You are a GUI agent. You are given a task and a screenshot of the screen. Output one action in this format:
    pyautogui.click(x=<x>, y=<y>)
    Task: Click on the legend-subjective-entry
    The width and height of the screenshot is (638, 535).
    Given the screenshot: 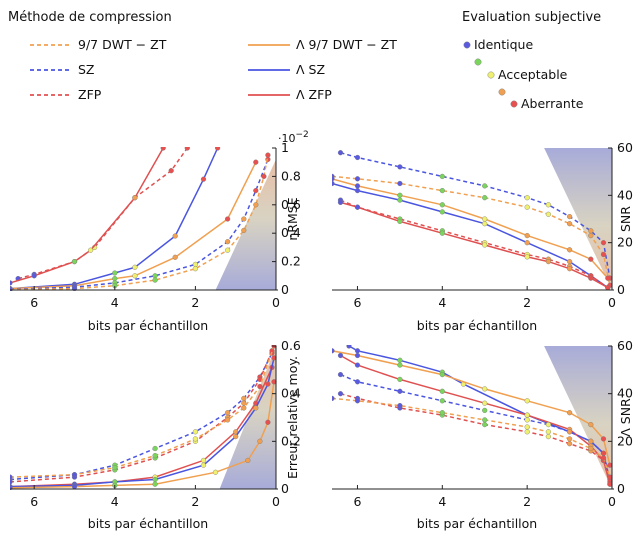 What is the action you would take?
    pyautogui.click(x=502, y=92)
    